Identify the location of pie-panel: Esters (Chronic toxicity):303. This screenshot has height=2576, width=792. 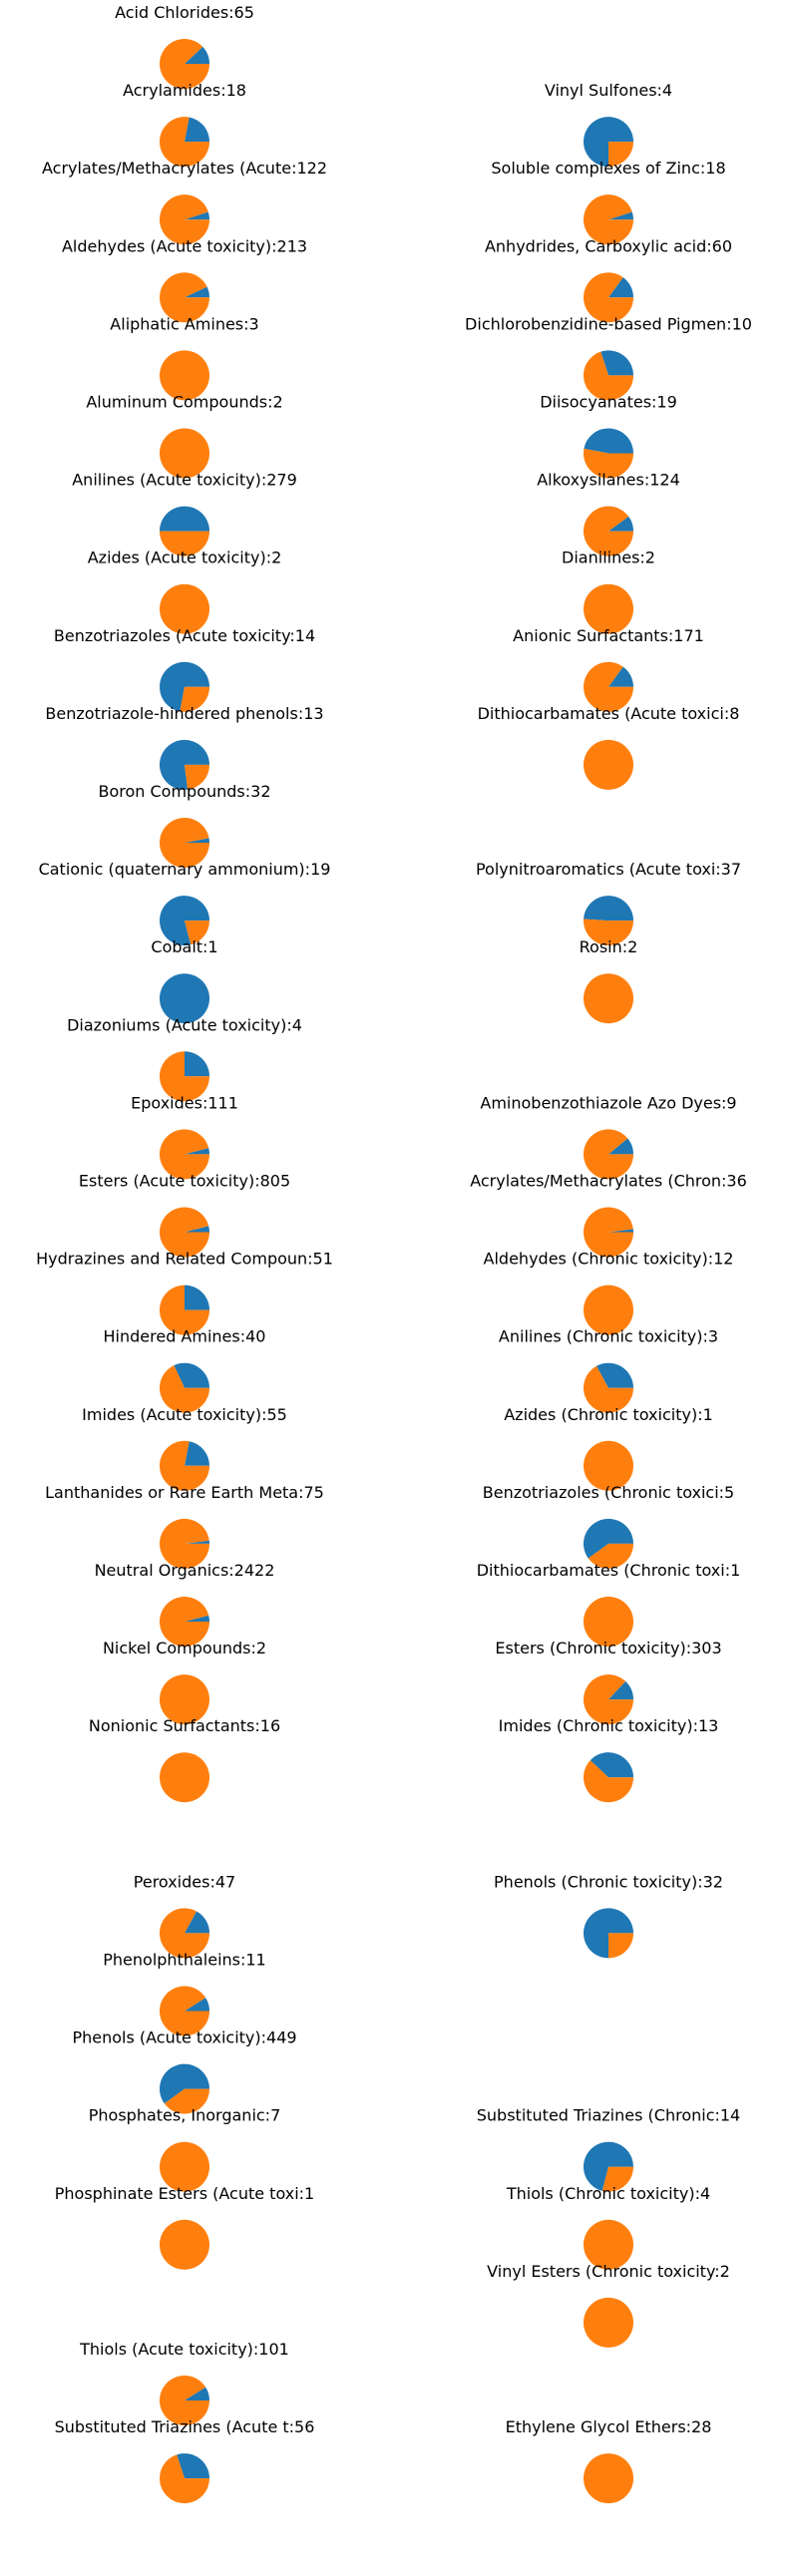
(608, 1682).